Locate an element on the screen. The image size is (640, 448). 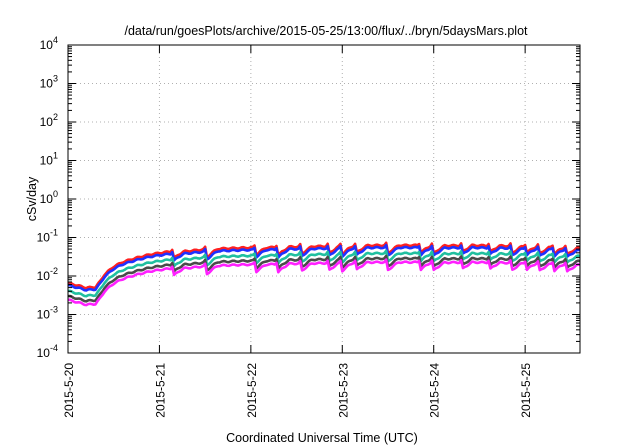
y-tick-label: 10⁻³ is located at coordinates (47, 313).